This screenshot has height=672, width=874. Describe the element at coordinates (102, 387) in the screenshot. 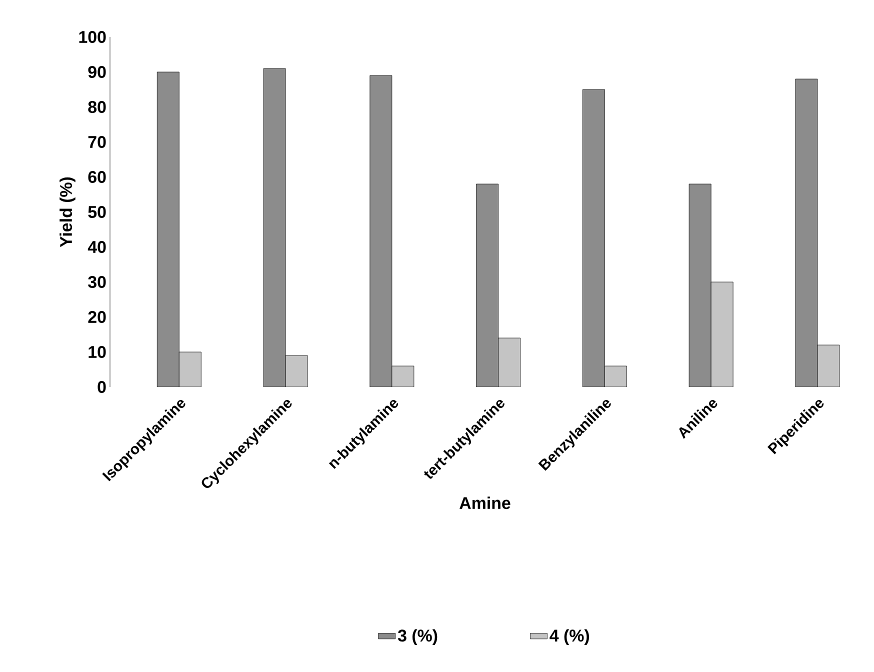

I see `y-tick-label: 0` at that location.